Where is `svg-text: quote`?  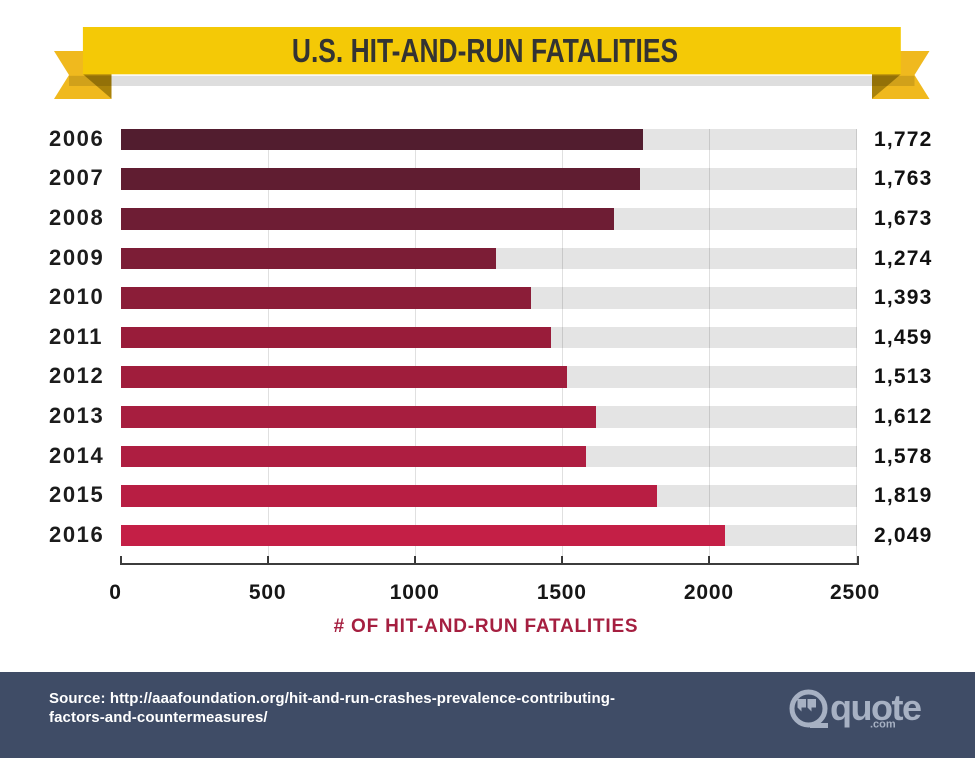 svg-text: quote is located at coordinates (875, 707).